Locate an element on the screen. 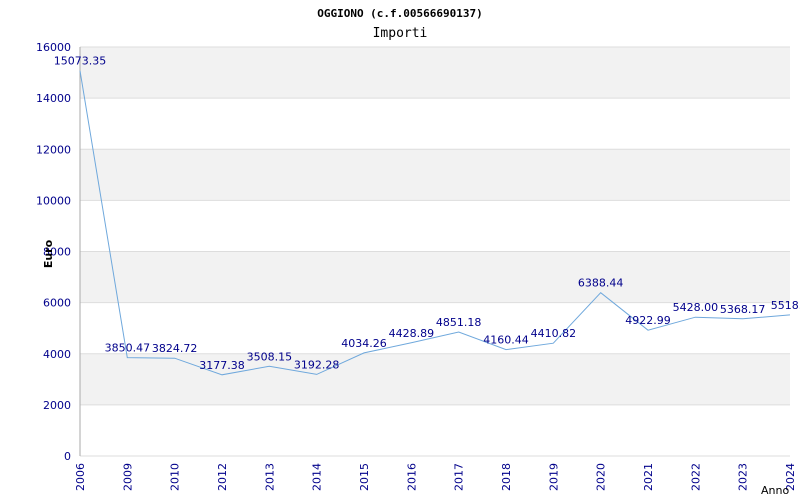 This screenshot has height=500, width=800. data-label: 4034.26 is located at coordinates (364, 343).